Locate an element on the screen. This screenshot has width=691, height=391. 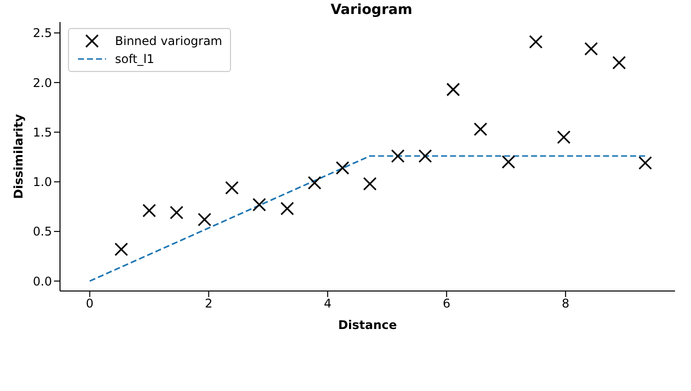
y-tick-label: 2.5 is located at coordinates (42, 33).